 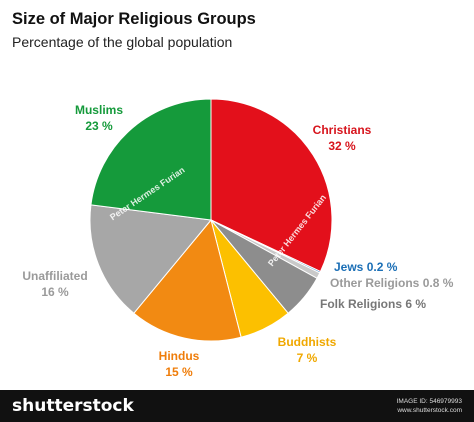 What do you see at coordinates (271, 185) in the screenshot?
I see `pie-slice-christians` at bounding box center [271, 185].